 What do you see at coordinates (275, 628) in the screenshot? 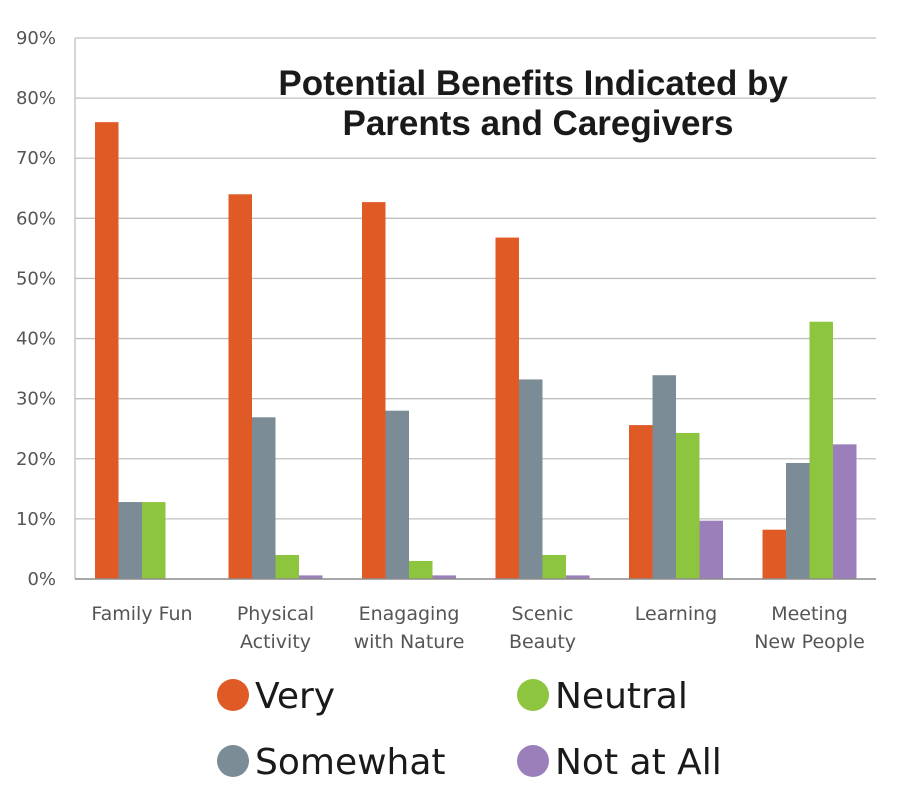
I see `x-tick-label: Physical Activity` at bounding box center [275, 628].